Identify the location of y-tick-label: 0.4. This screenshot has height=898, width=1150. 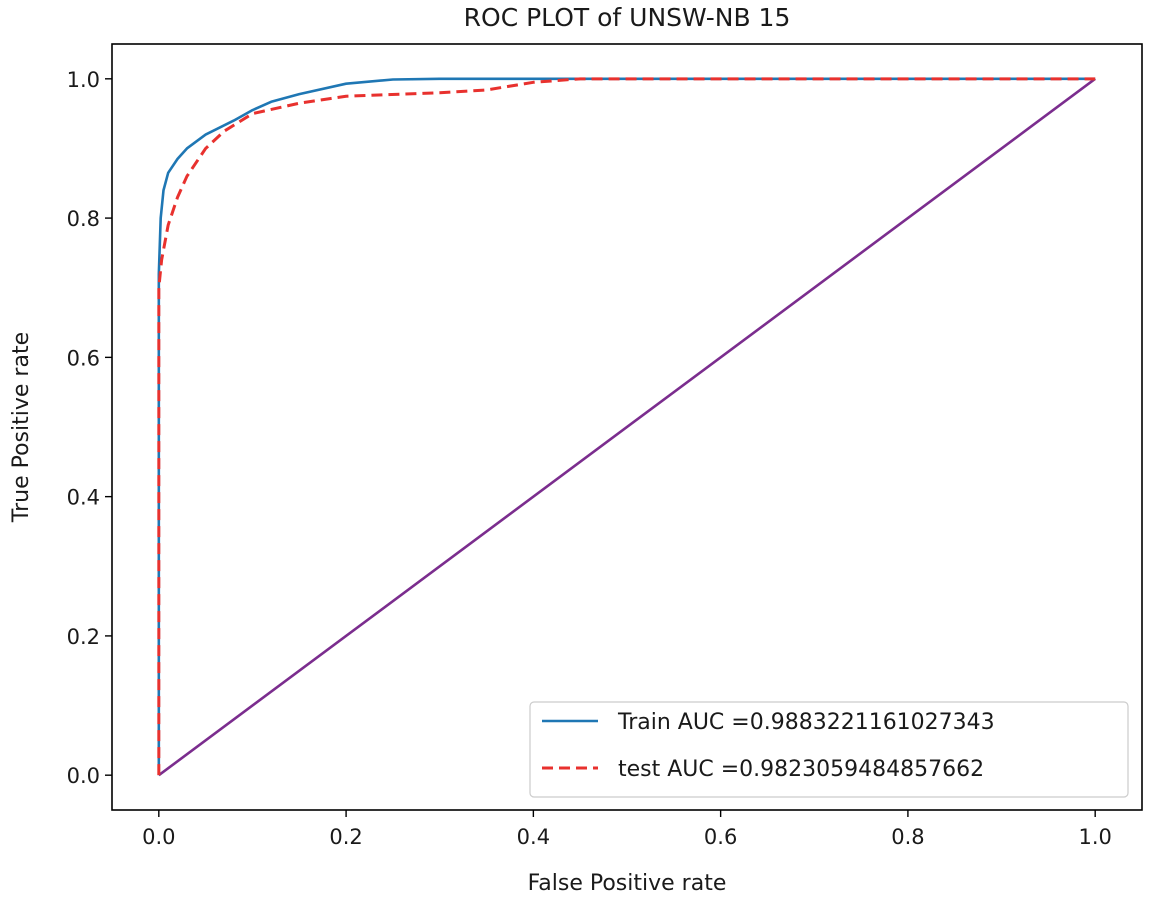
(83, 498).